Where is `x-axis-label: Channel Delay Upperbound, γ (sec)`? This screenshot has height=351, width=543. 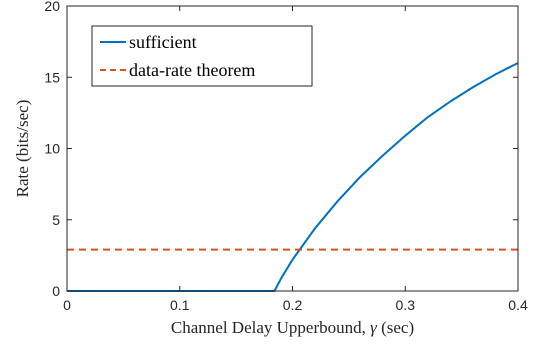 x-axis-label: Channel Delay Upperbound, γ (sec) is located at coordinates (292, 327).